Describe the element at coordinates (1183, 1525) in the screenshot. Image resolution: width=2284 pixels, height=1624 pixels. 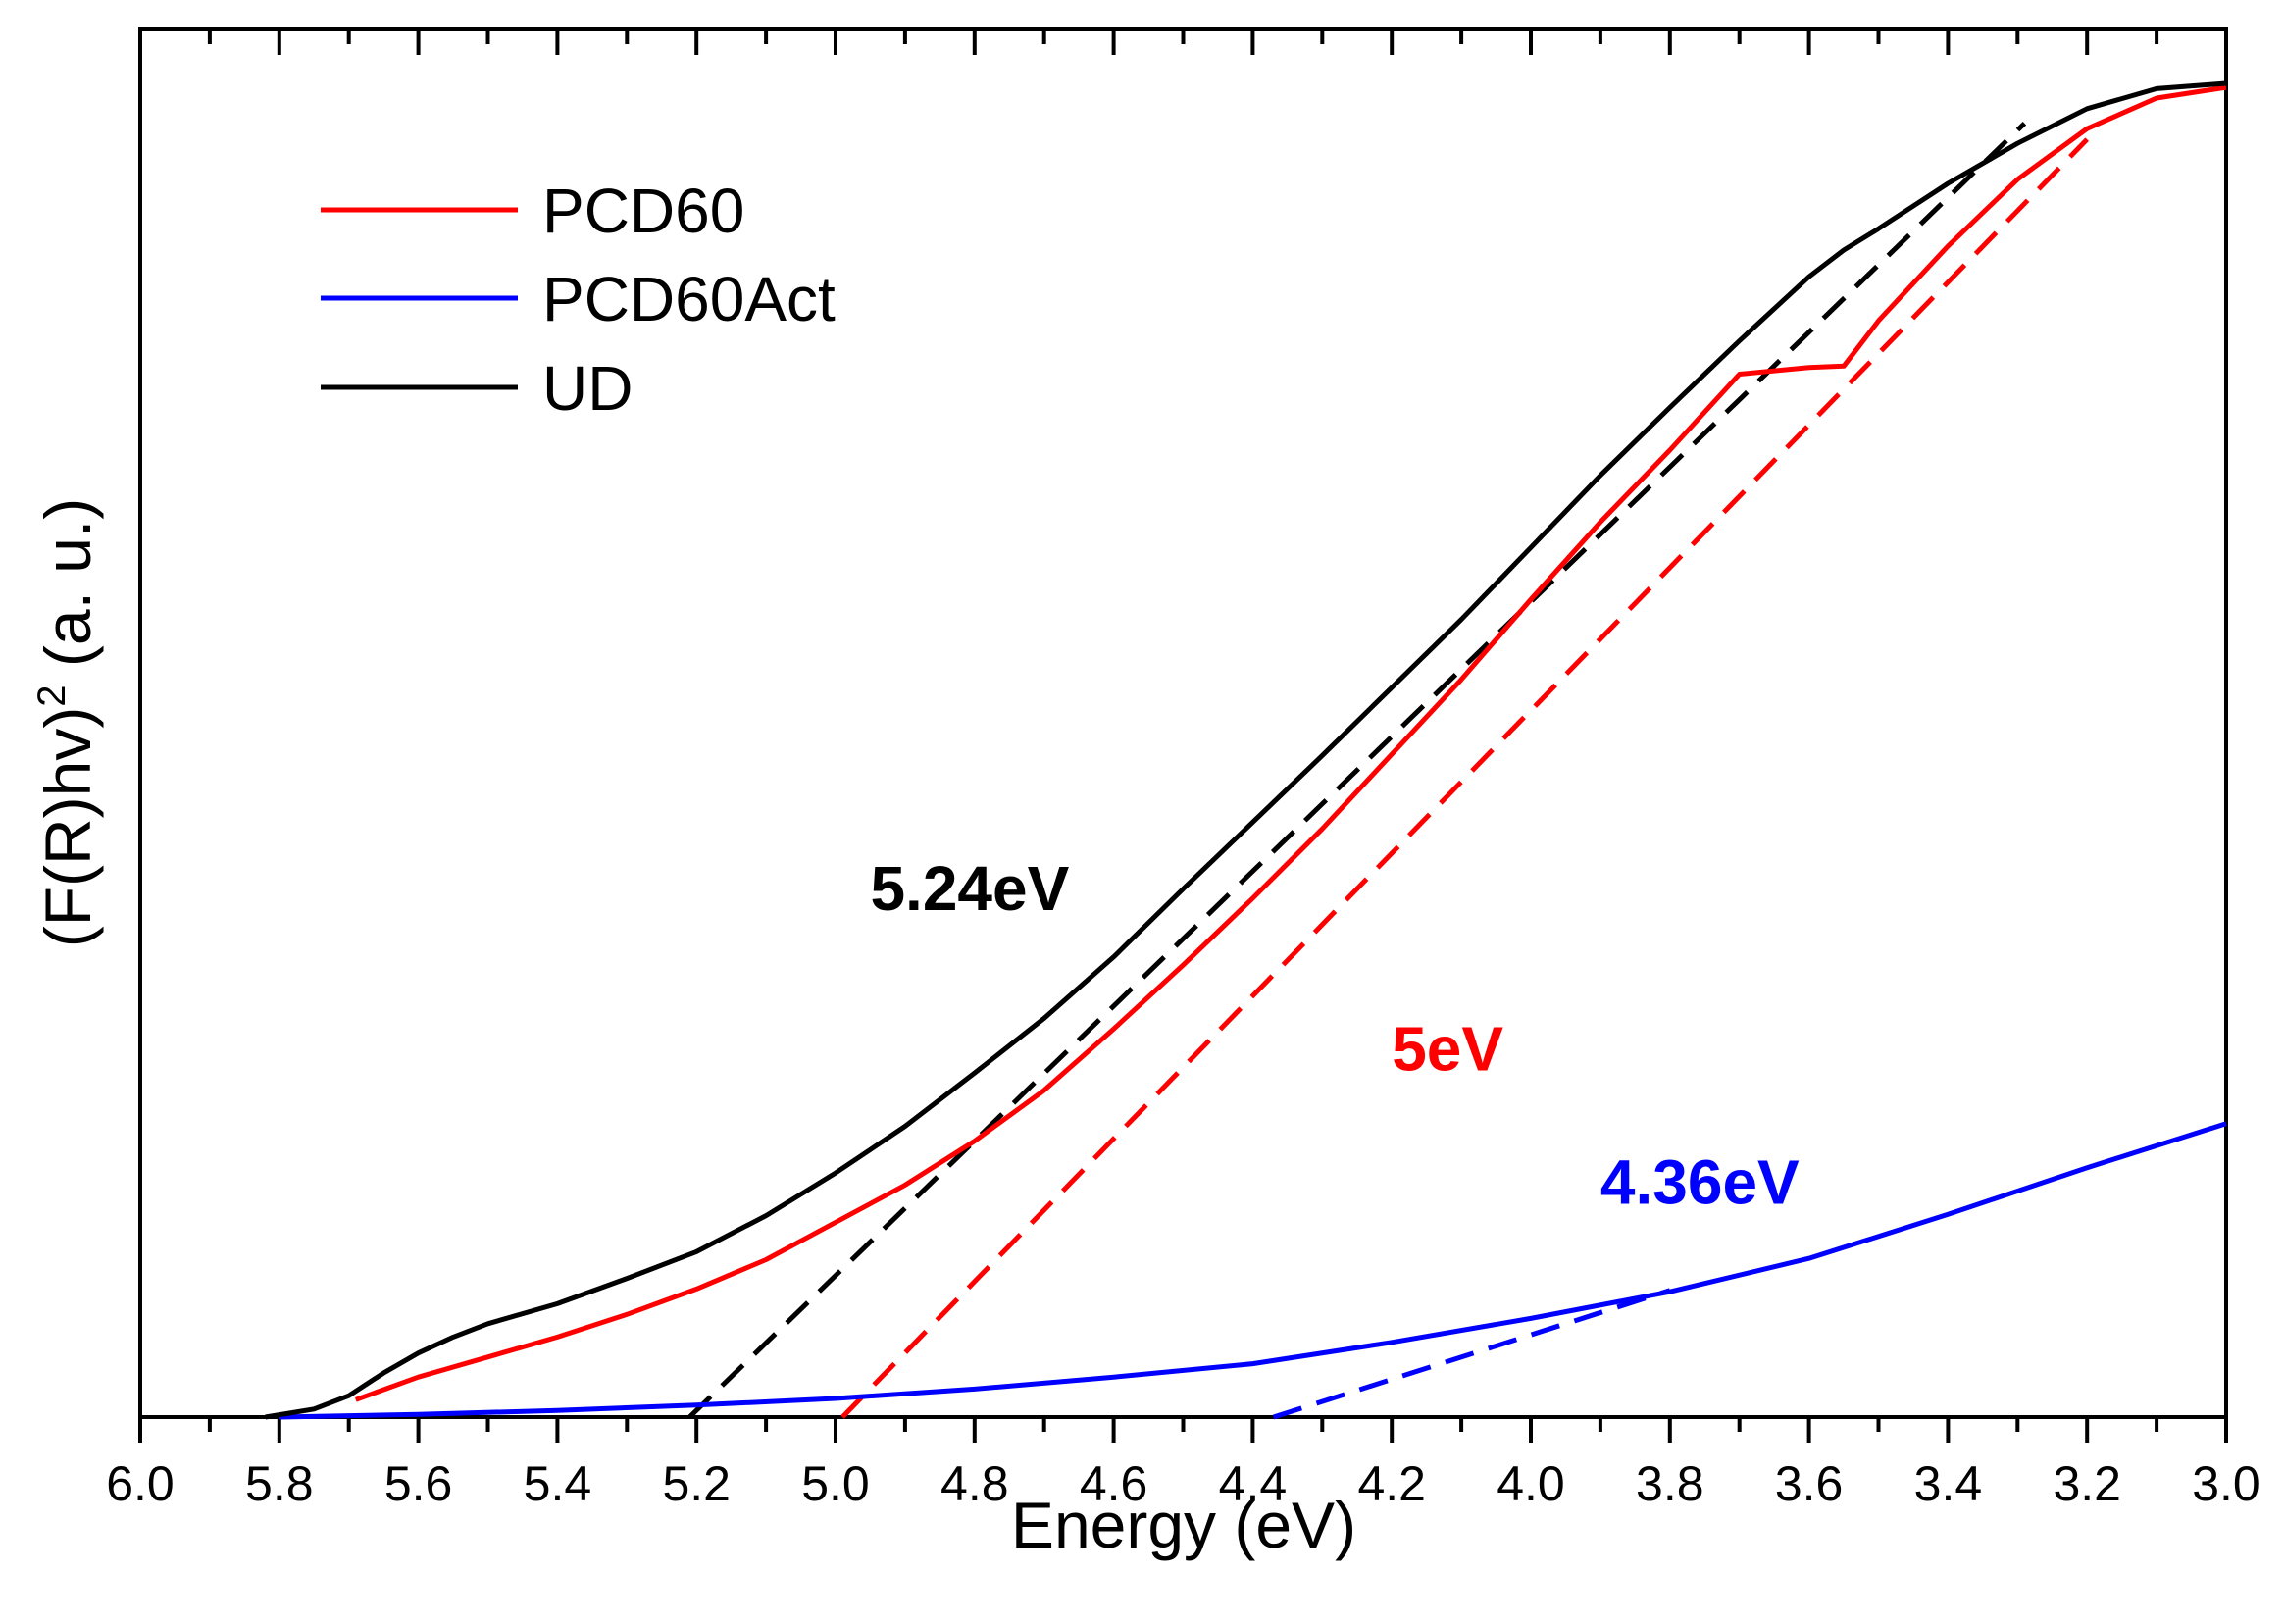
I see `x-axis-label: Energy (eV)` at that location.